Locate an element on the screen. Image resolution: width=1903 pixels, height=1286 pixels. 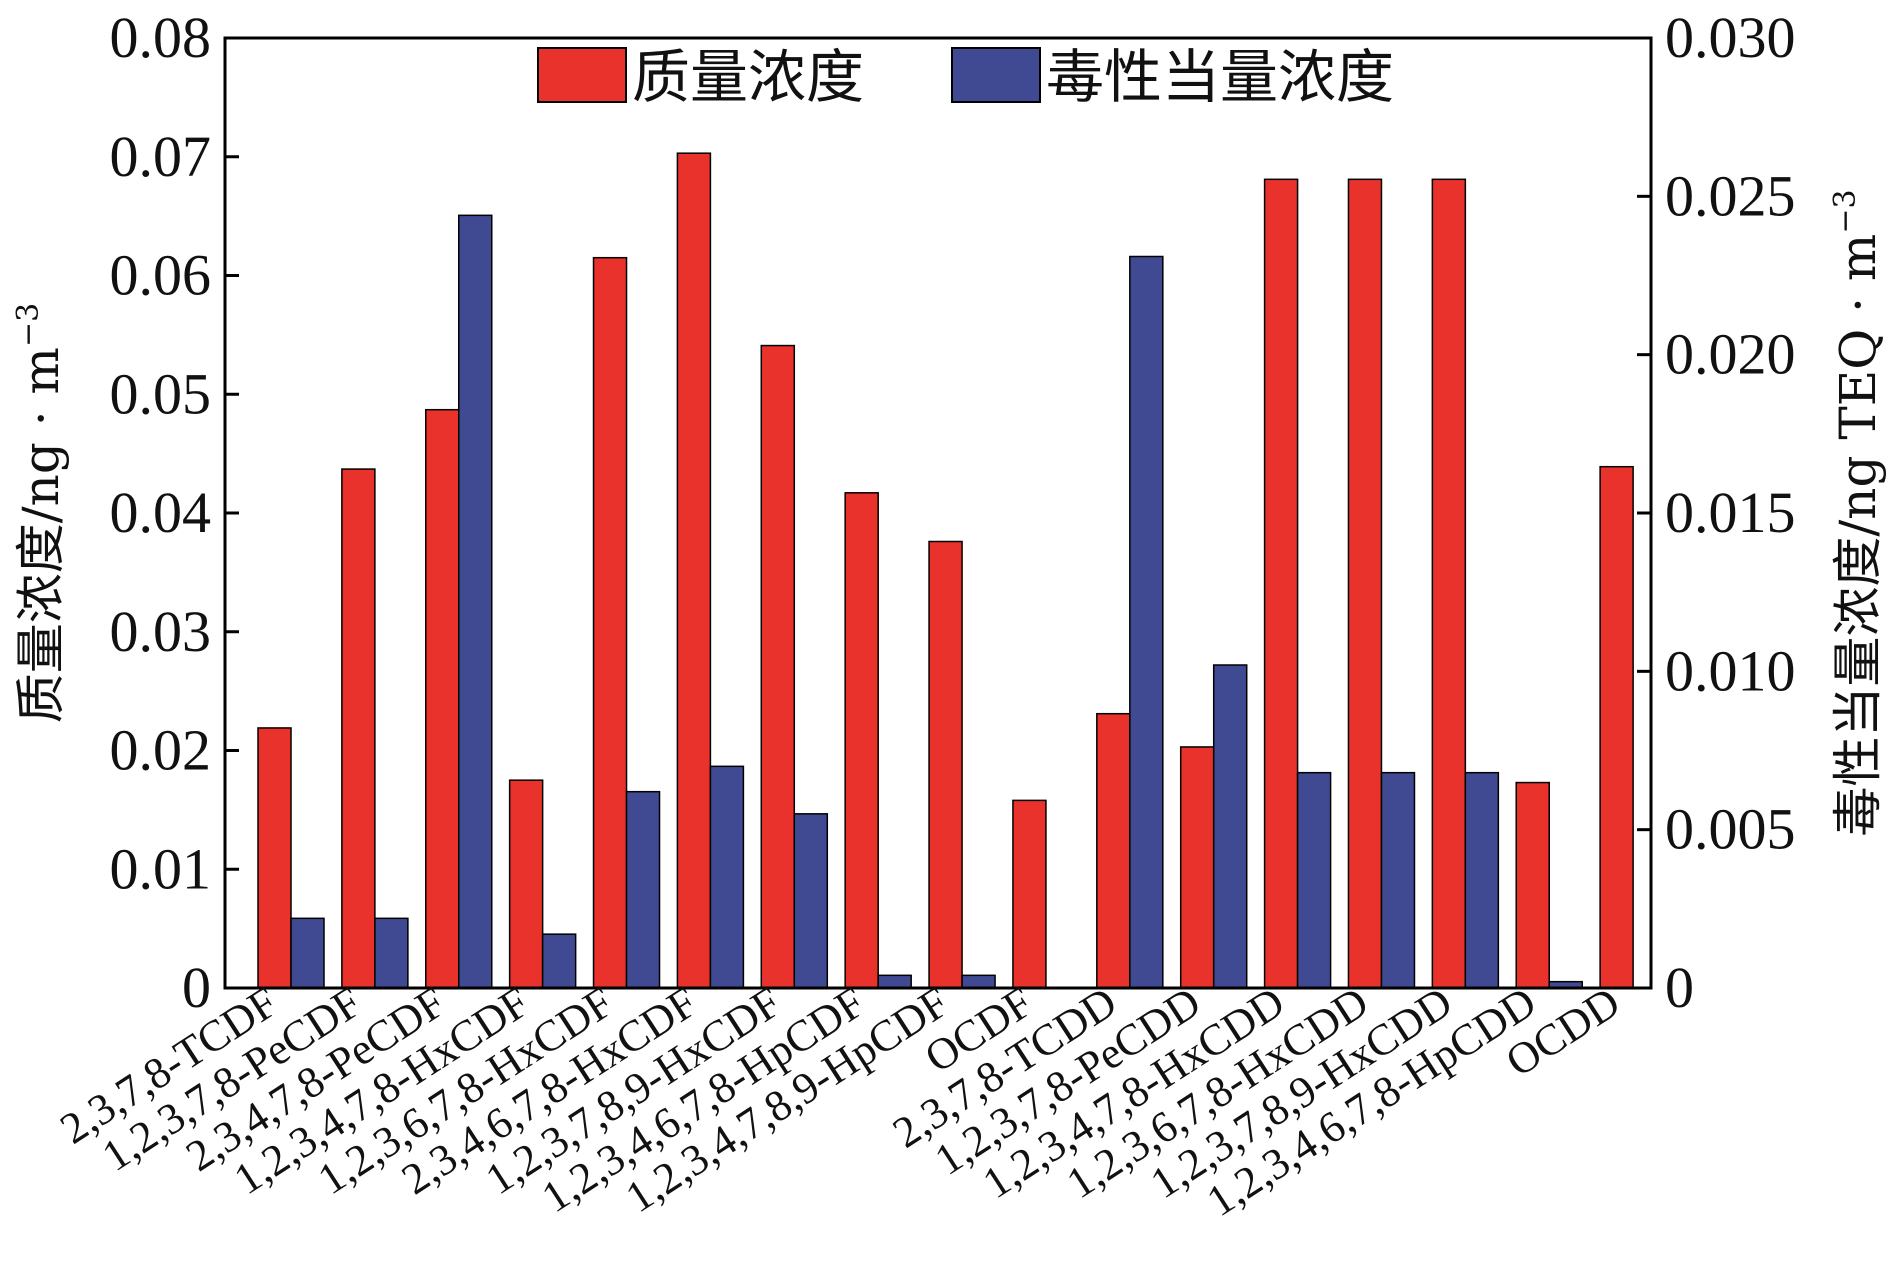
legend: 质量浓度 毒性当量浓度 is located at coordinates (965, 77).